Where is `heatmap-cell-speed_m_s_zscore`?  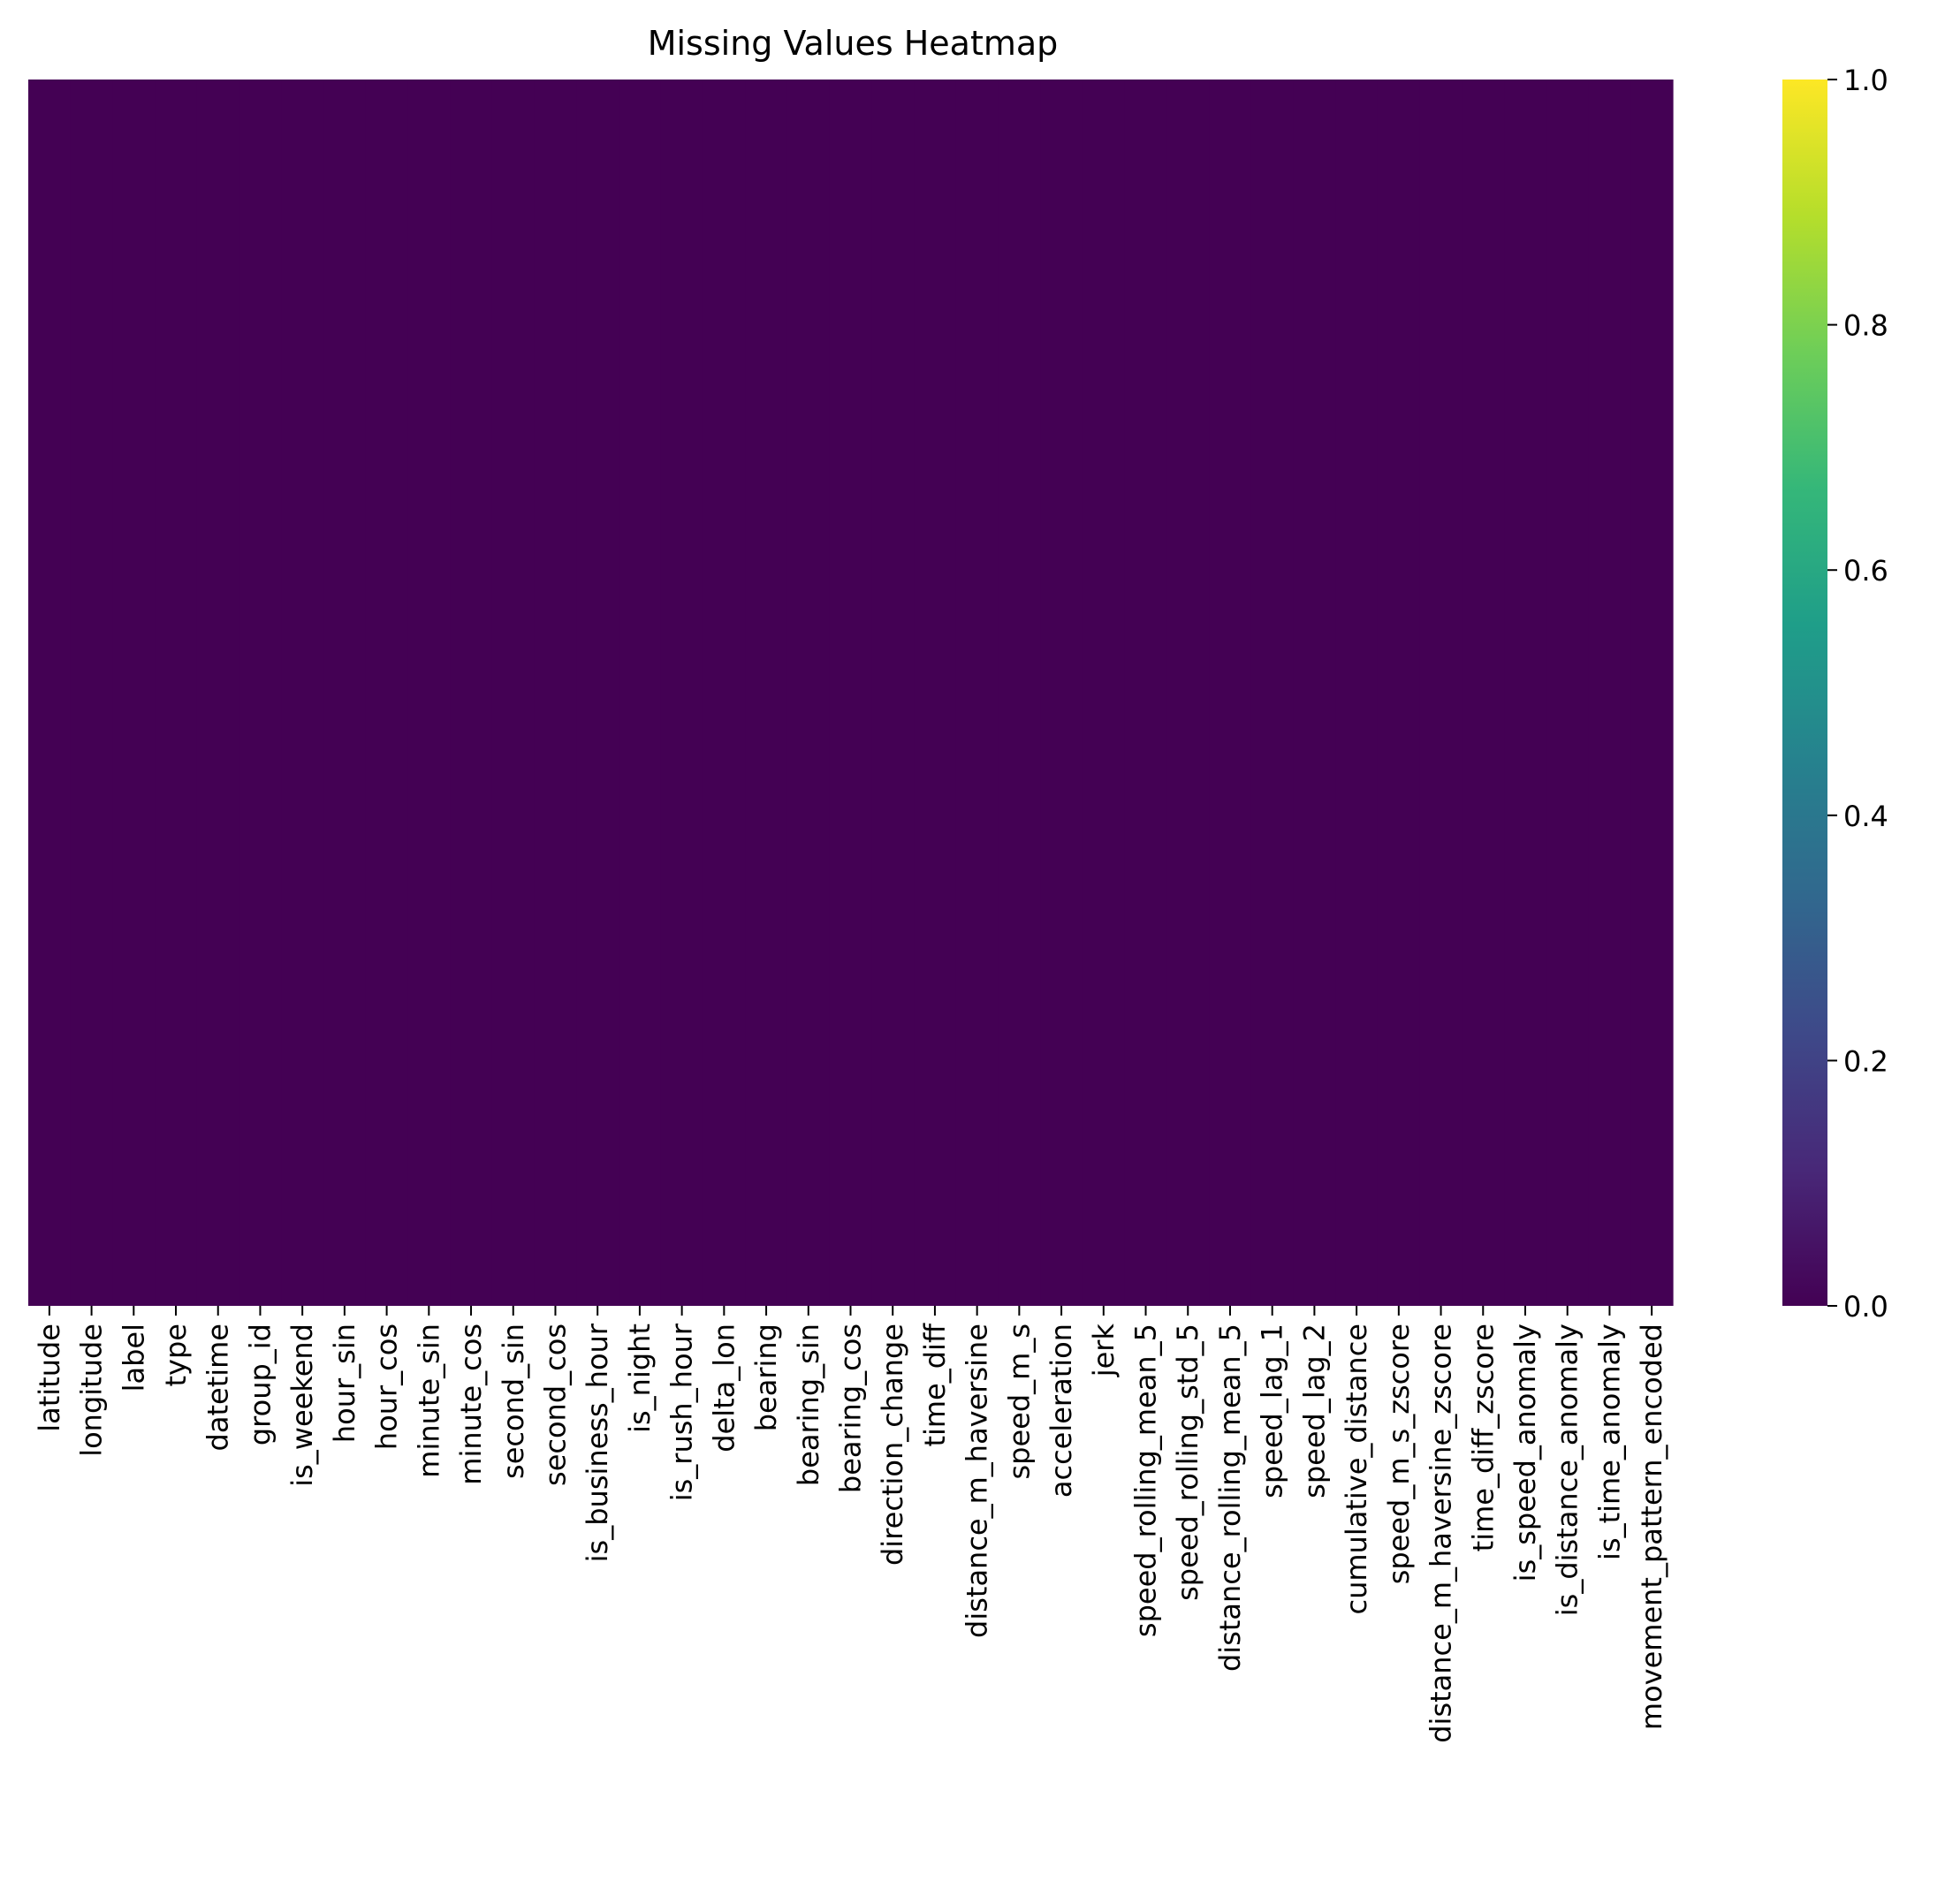
heatmap-cell-speed_m_s_zscore is located at coordinates (1399, 693).